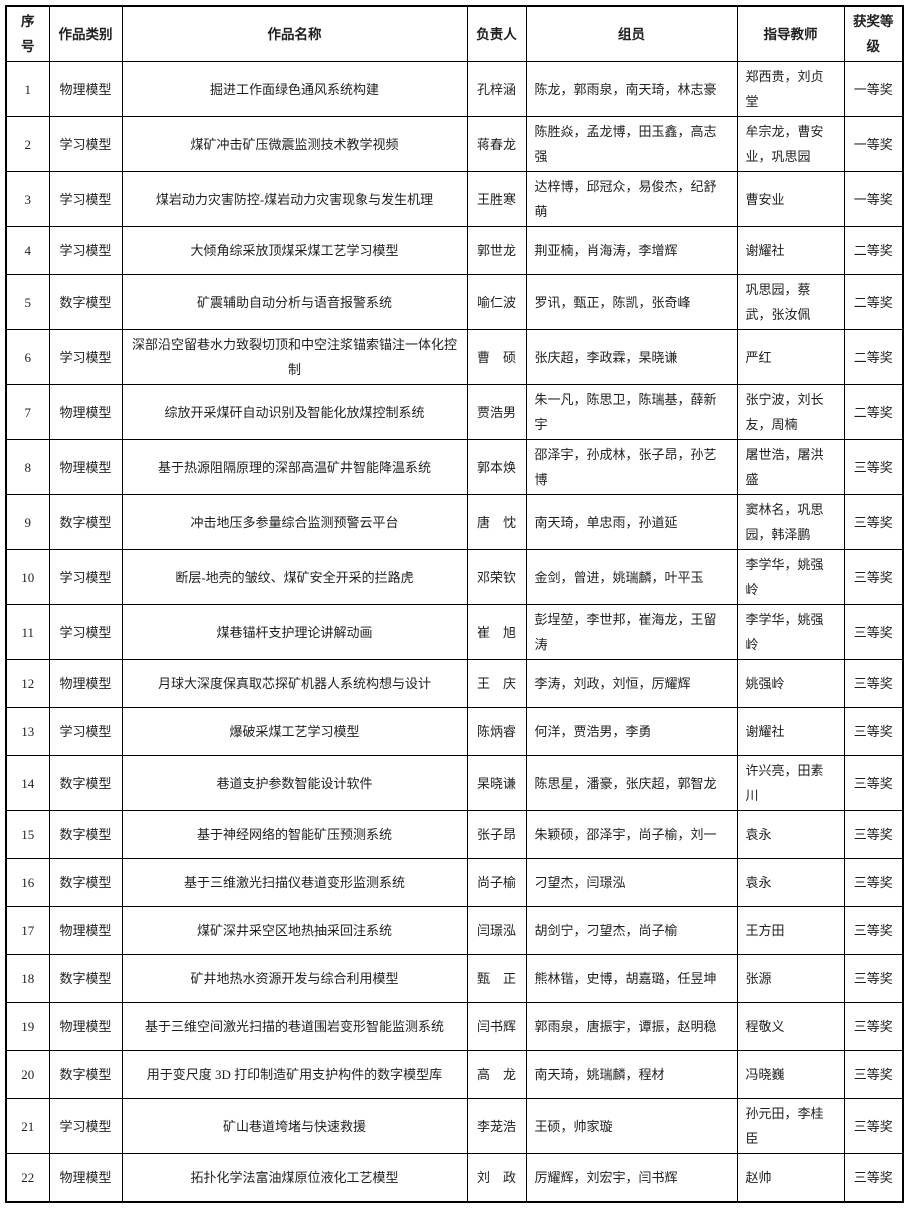 The width and height of the screenshot is (919, 1212). Describe the element at coordinates (454, 731) in the screenshot. I see `table-row: 13 学习模型 爆破采煤工艺学习模型 陈炳睿 何洋，贾浩男，李勇 谢耀社 三等奖` at that location.